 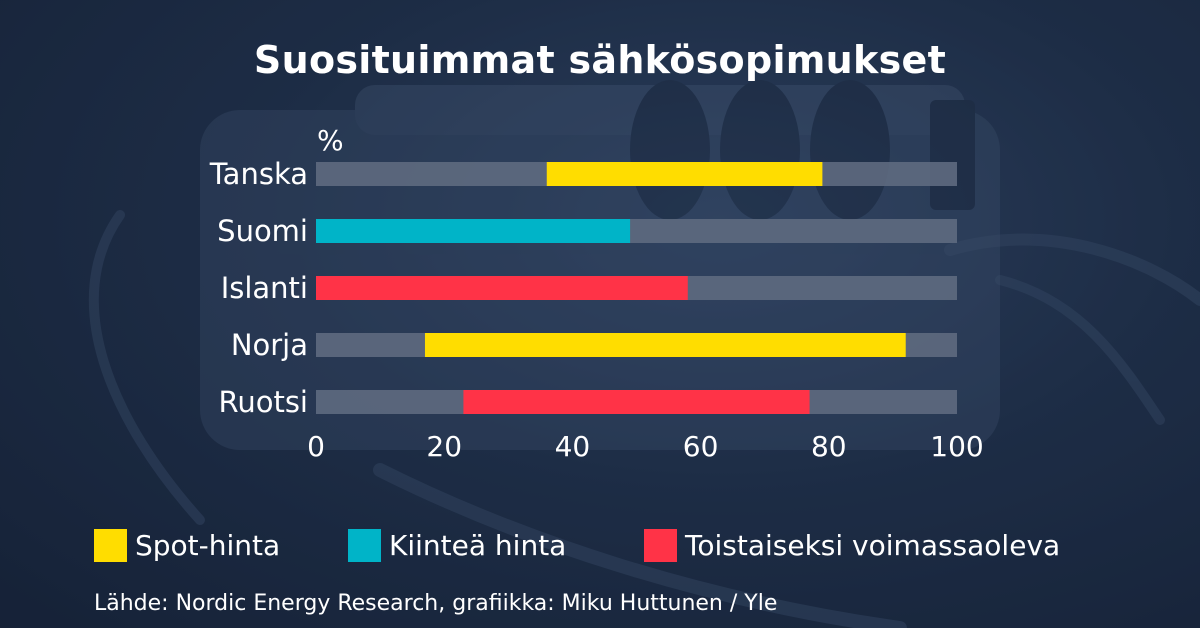 What do you see at coordinates (502, 288) in the screenshot?
I see `bar-islanti` at bounding box center [502, 288].